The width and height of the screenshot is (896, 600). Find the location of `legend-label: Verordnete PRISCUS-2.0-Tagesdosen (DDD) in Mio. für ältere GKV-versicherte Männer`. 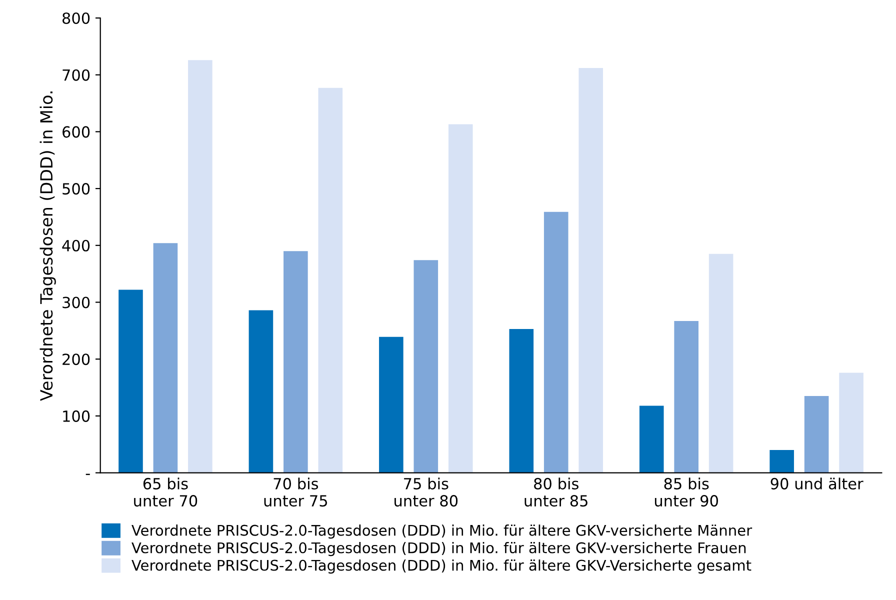

legend-label: Verordnete PRISCUS-2.0-Tagesdosen (DDD) in Mio. für ältere GKV-versicherte Männer is located at coordinates (442, 531).